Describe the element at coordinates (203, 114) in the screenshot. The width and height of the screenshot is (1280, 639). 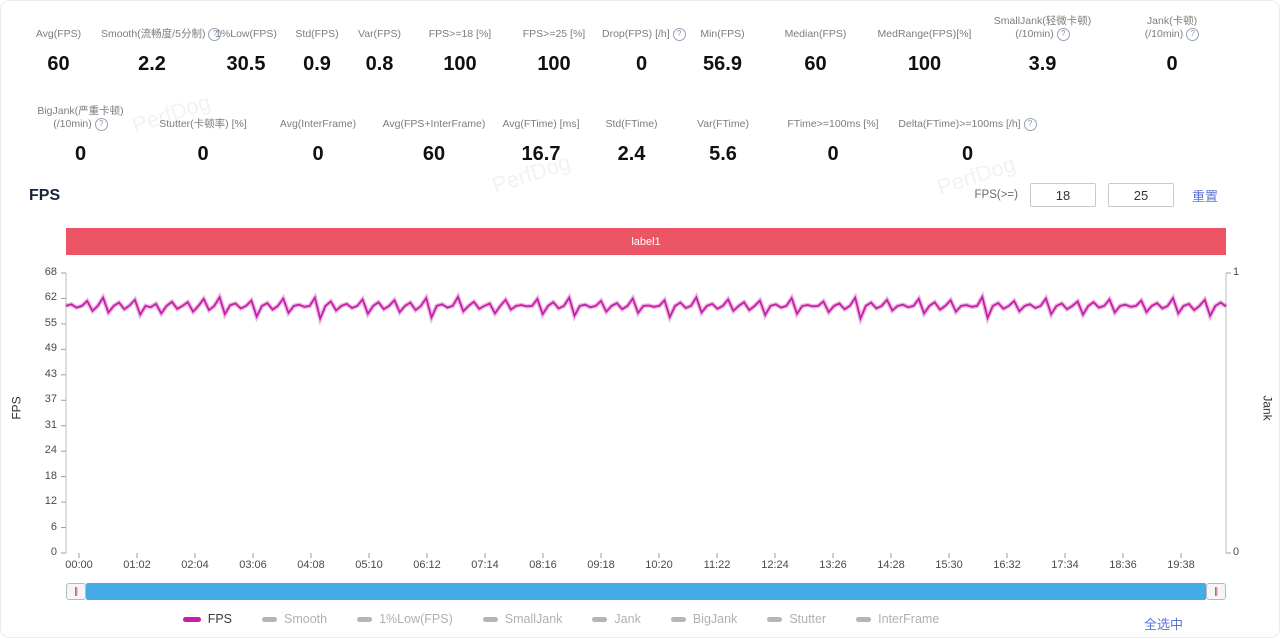
I see `stat-label: Stutter(卡顿率) [%]` at that location.